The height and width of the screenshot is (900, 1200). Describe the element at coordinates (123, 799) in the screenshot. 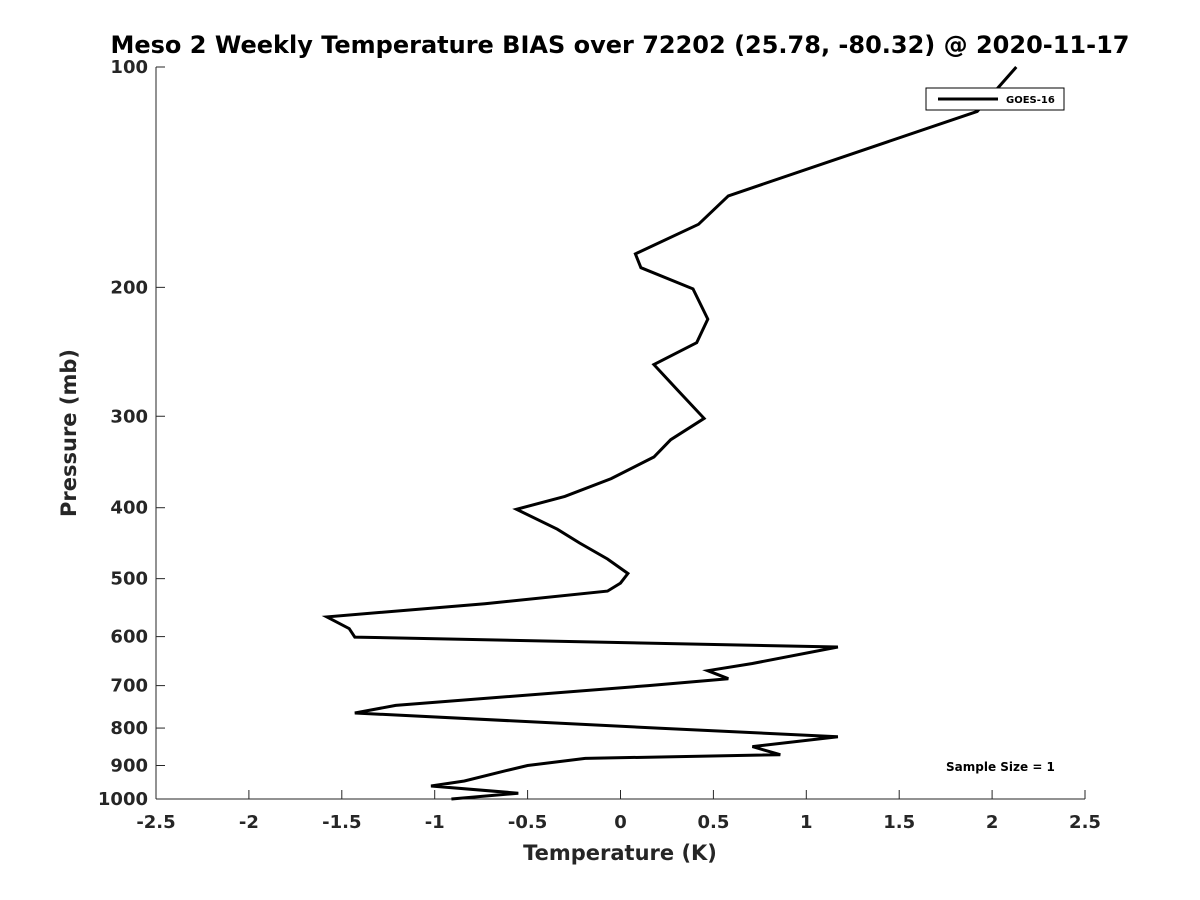

I see `y-tick-label-9: 1000` at that location.